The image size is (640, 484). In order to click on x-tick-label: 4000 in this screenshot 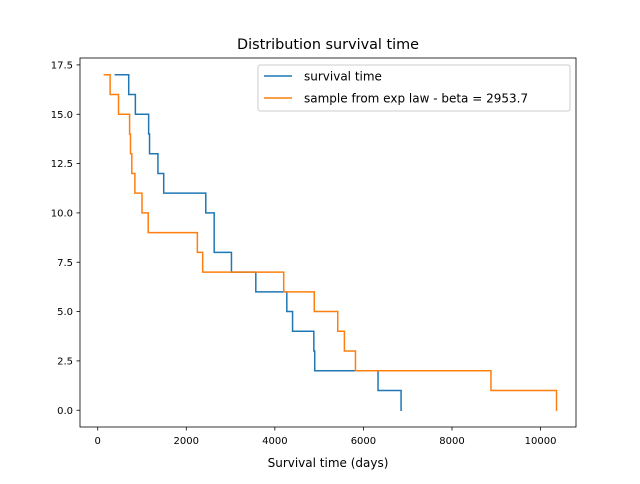, I will do `click(274, 441)`.